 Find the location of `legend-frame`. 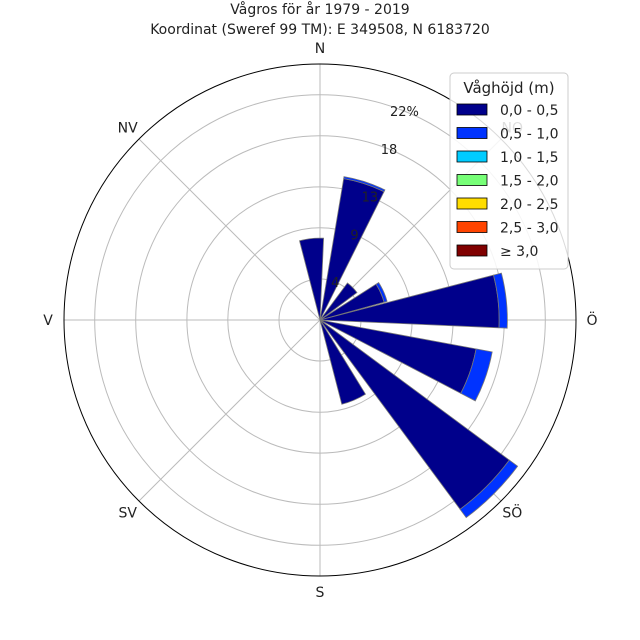

legend-frame is located at coordinates (509, 171).